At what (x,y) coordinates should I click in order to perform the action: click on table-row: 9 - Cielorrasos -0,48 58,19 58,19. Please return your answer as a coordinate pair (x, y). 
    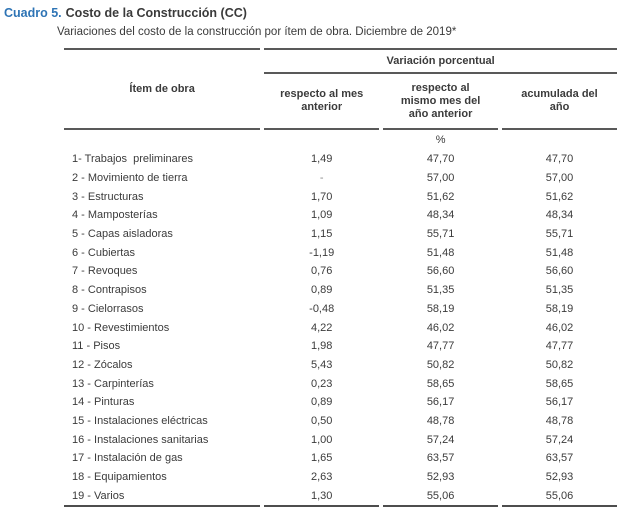
    Looking at the image, I should click on (340, 309).